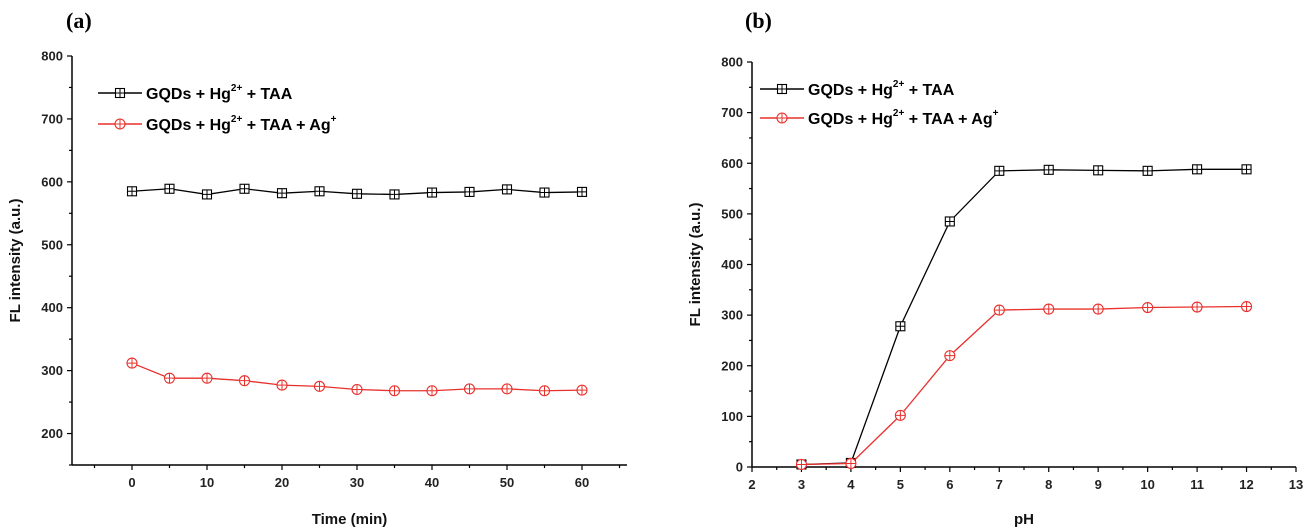  What do you see at coordinates (999, 484) in the screenshot?
I see `x-tick-label: 7` at bounding box center [999, 484].